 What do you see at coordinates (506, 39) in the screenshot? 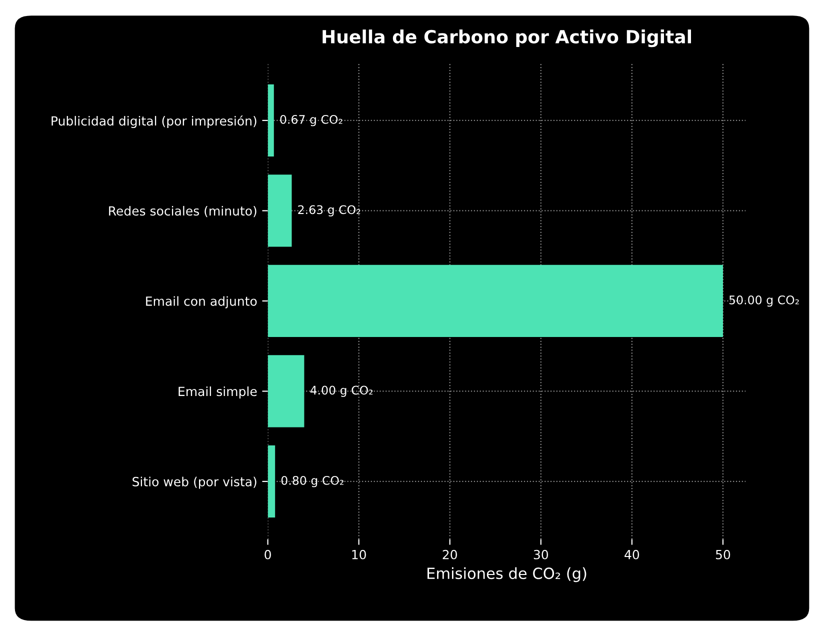
I see `chart-title: Huella de Carbono por Activo Digital` at bounding box center [506, 39].